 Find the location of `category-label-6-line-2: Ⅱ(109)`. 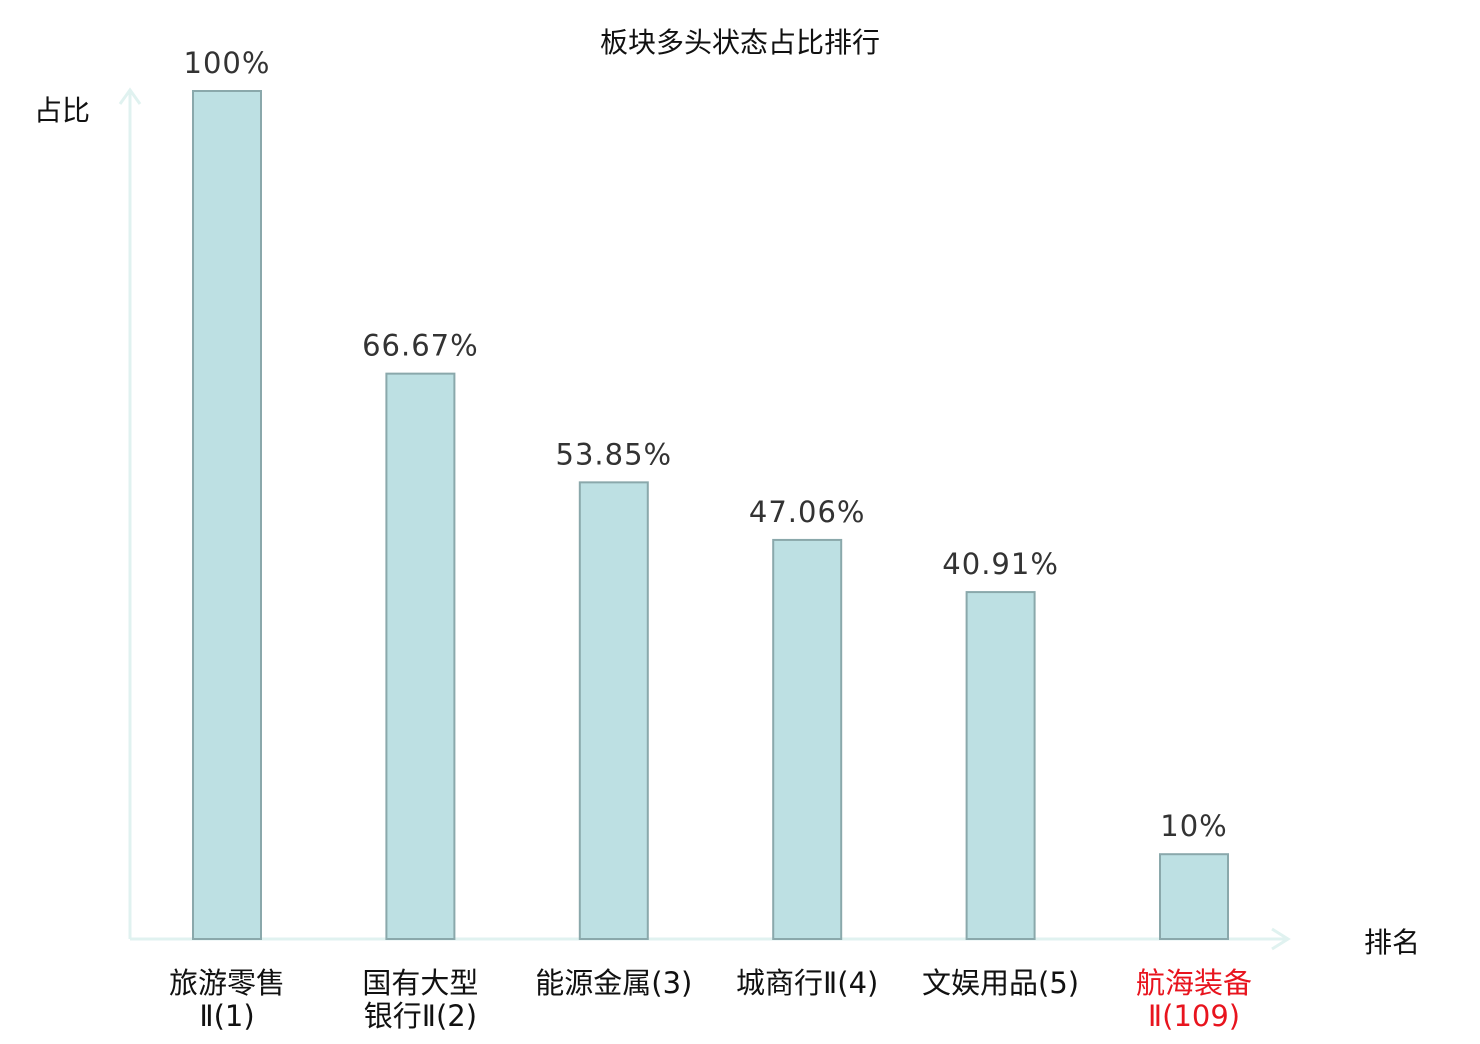

category-label-6-line-2: Ⅱ(109) is located at coordinates (1194, 1016).